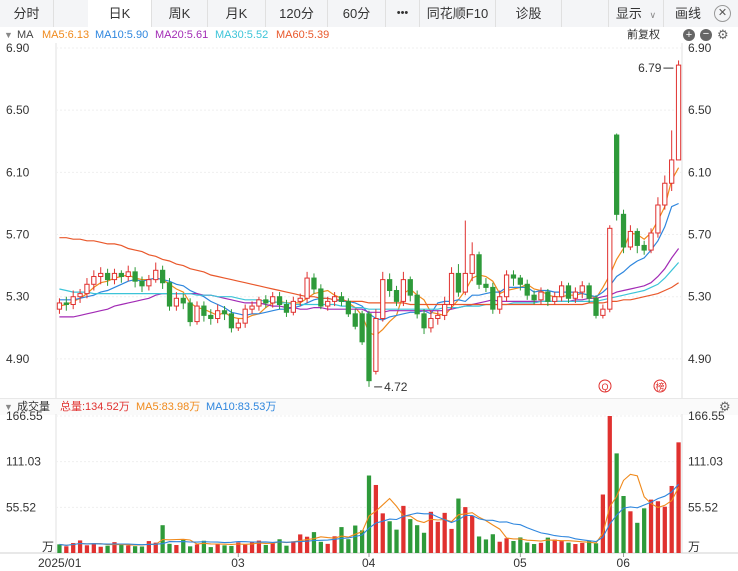 This screenshot has width=738, height=571. What do you see at coordinates (643, 35) in the screenshot?
I see `adjust-mode-label: 前复权` at bounding box center [643, 35].